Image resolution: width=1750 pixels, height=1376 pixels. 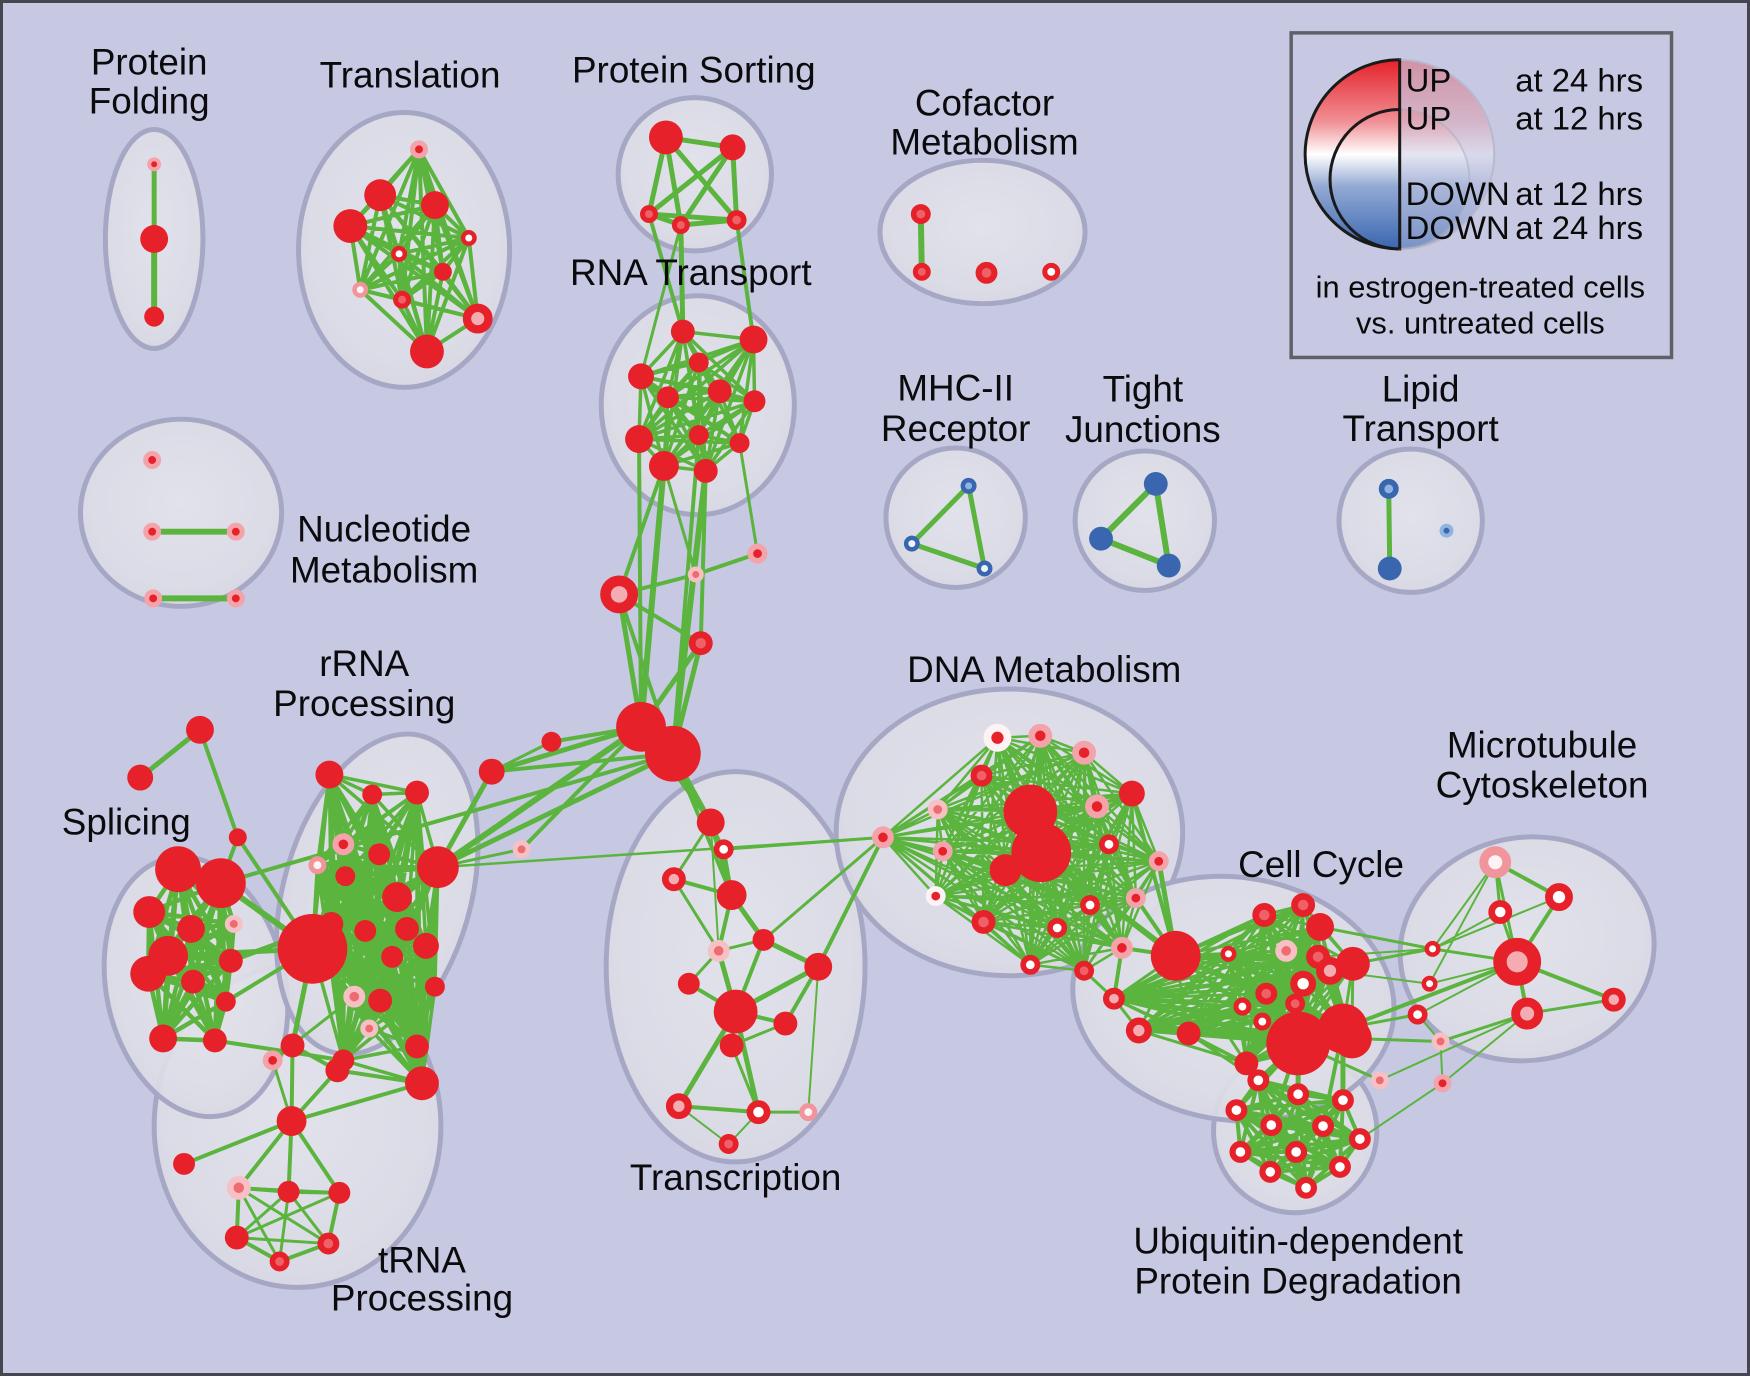 I want to click on cluster-cell_cycle-label: Cell Cycle, so click(x=1321, y=864).